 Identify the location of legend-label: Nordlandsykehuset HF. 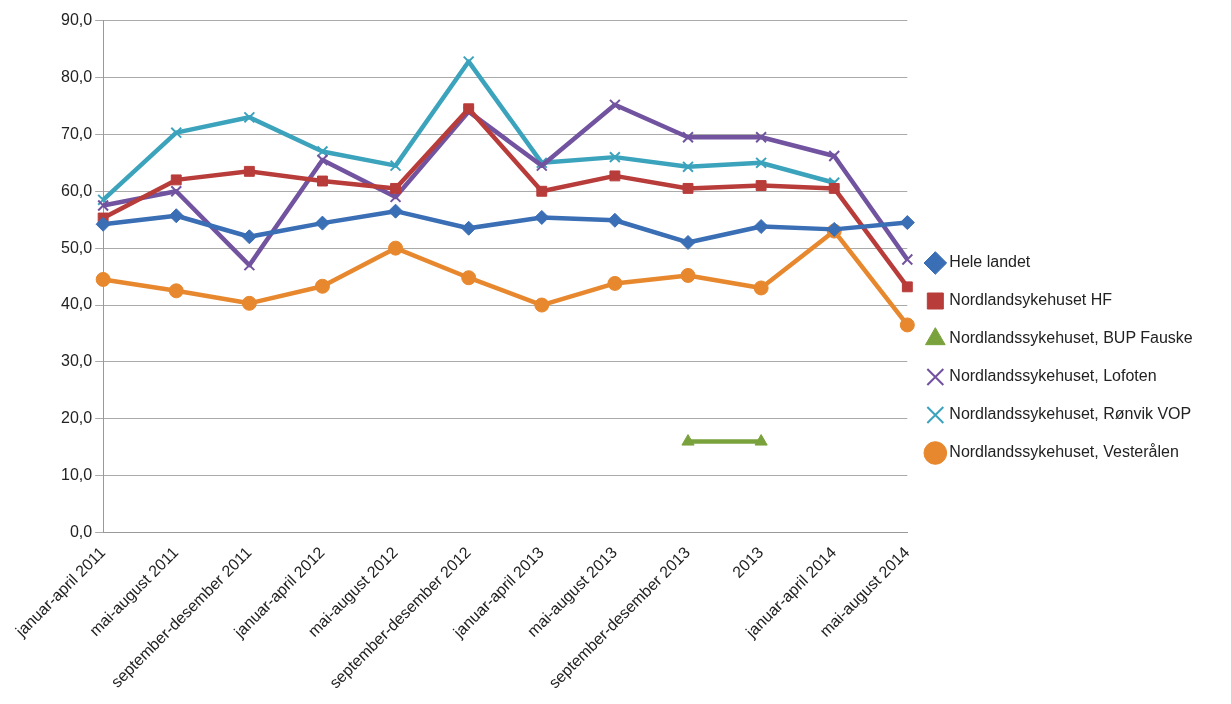
(1031, 300).